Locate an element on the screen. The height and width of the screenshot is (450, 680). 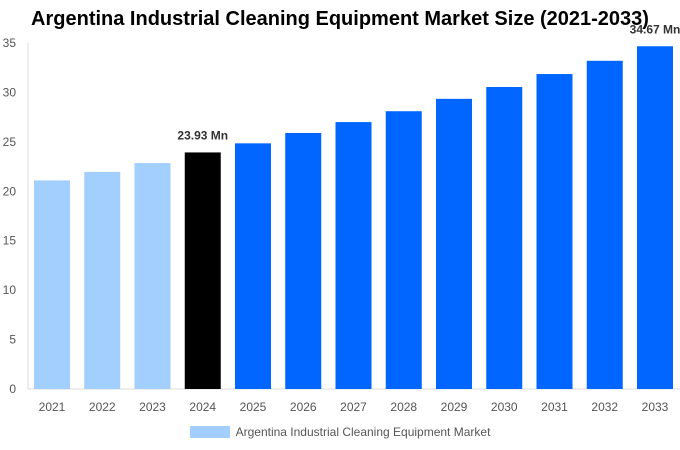
bar-2032 is located at coordinates (604, 225).